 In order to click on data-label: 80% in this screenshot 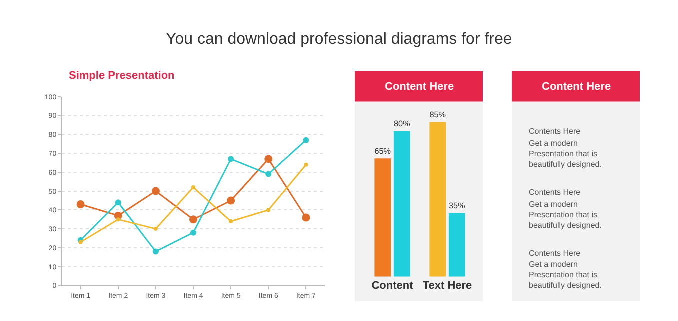, I will do `click(402, 124)`.